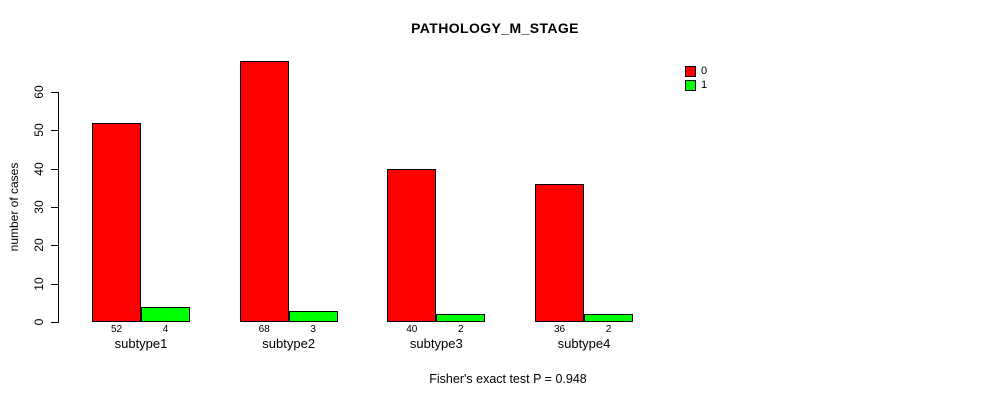 The image size is (990, 400). I want to click on y-tick-label: 10, so click(39, 284).